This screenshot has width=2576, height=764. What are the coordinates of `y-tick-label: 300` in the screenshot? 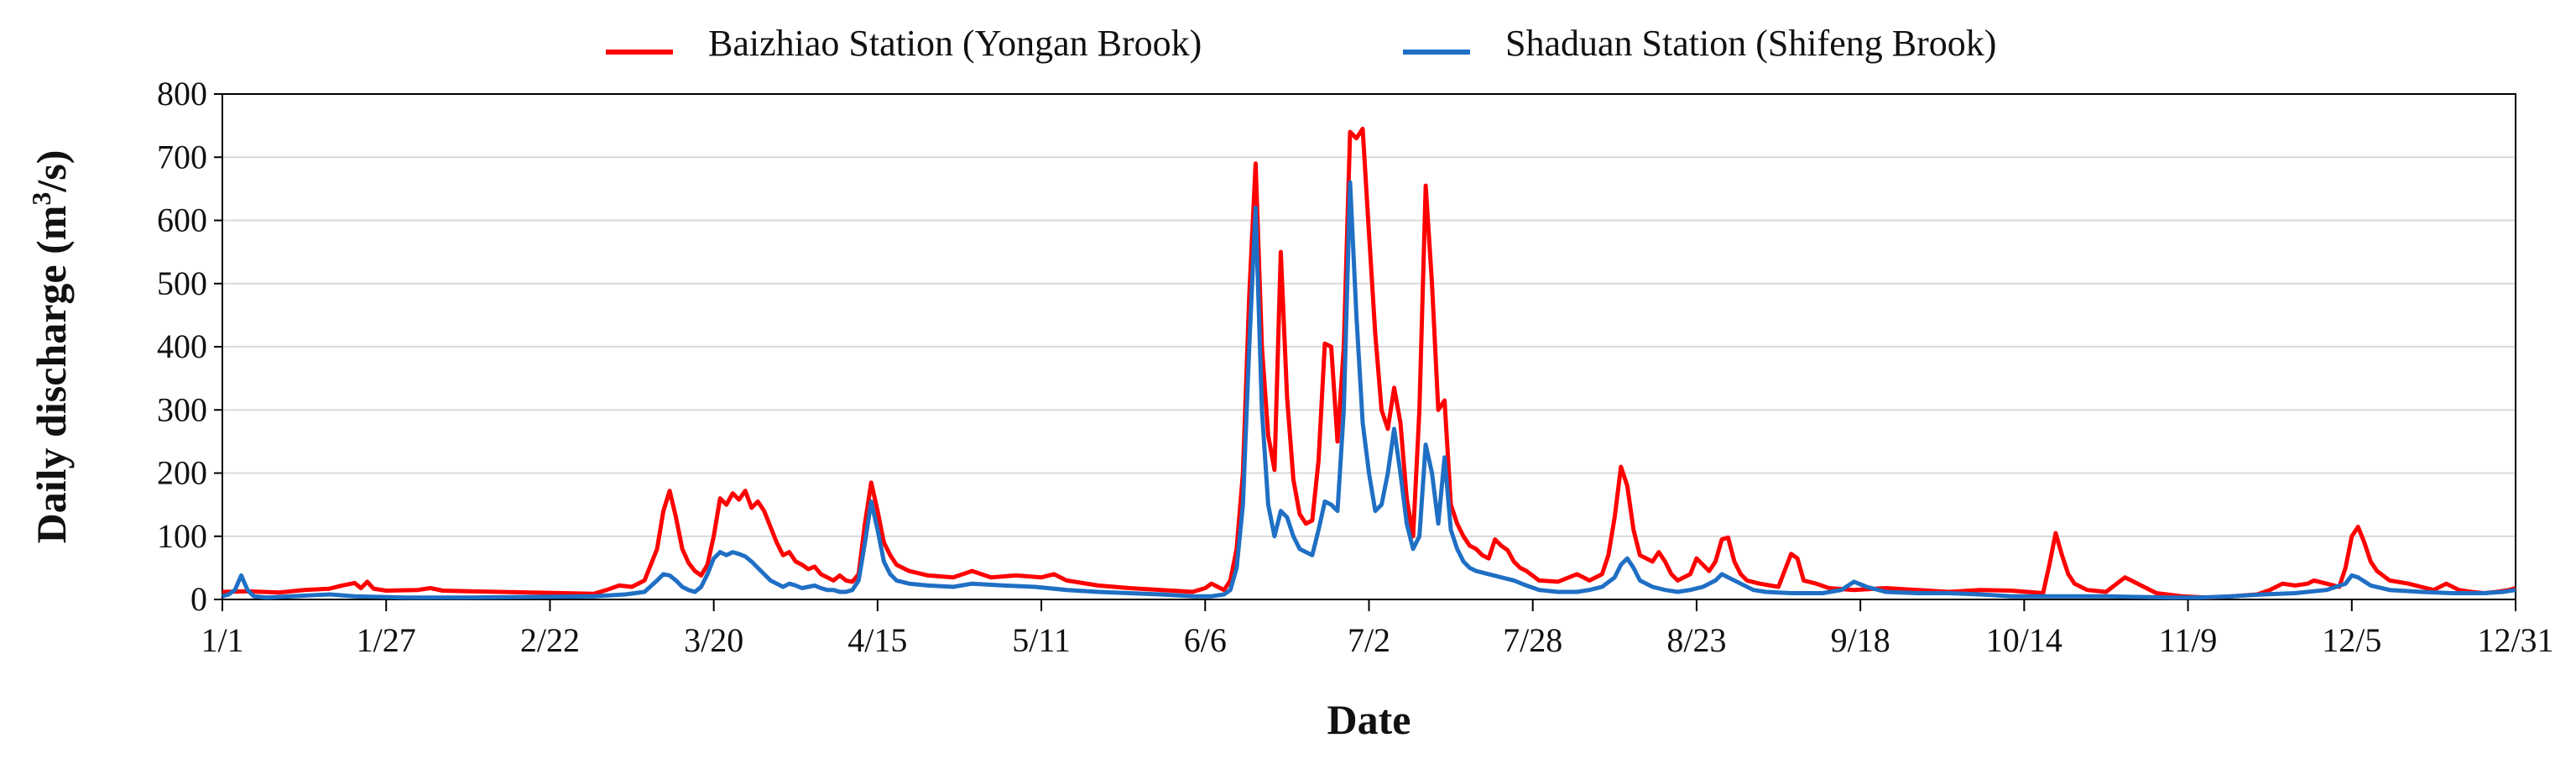 It's located at (182, 409).